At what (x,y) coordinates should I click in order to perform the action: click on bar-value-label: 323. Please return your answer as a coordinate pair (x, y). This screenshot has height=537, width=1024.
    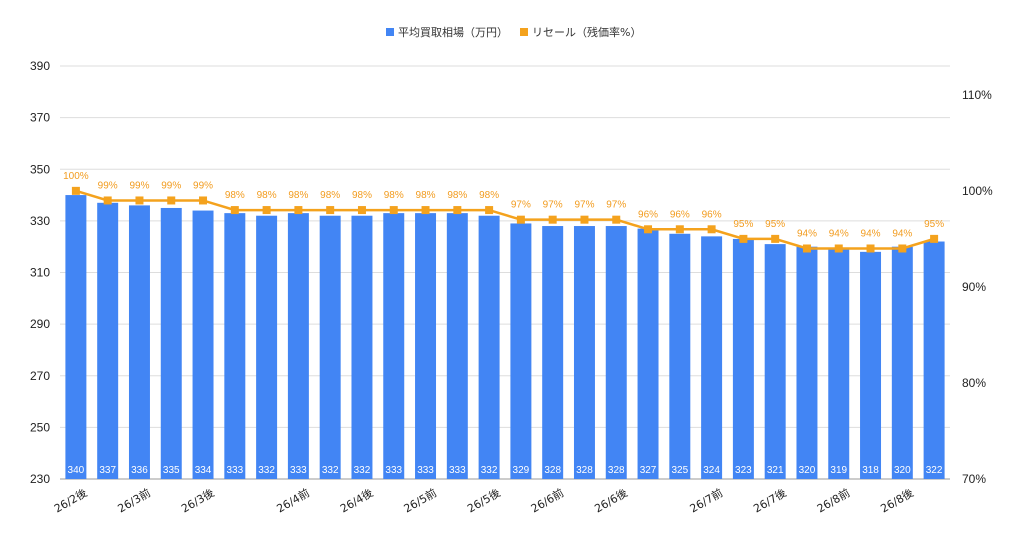
    Looking at the image, I should click on (743, 470).